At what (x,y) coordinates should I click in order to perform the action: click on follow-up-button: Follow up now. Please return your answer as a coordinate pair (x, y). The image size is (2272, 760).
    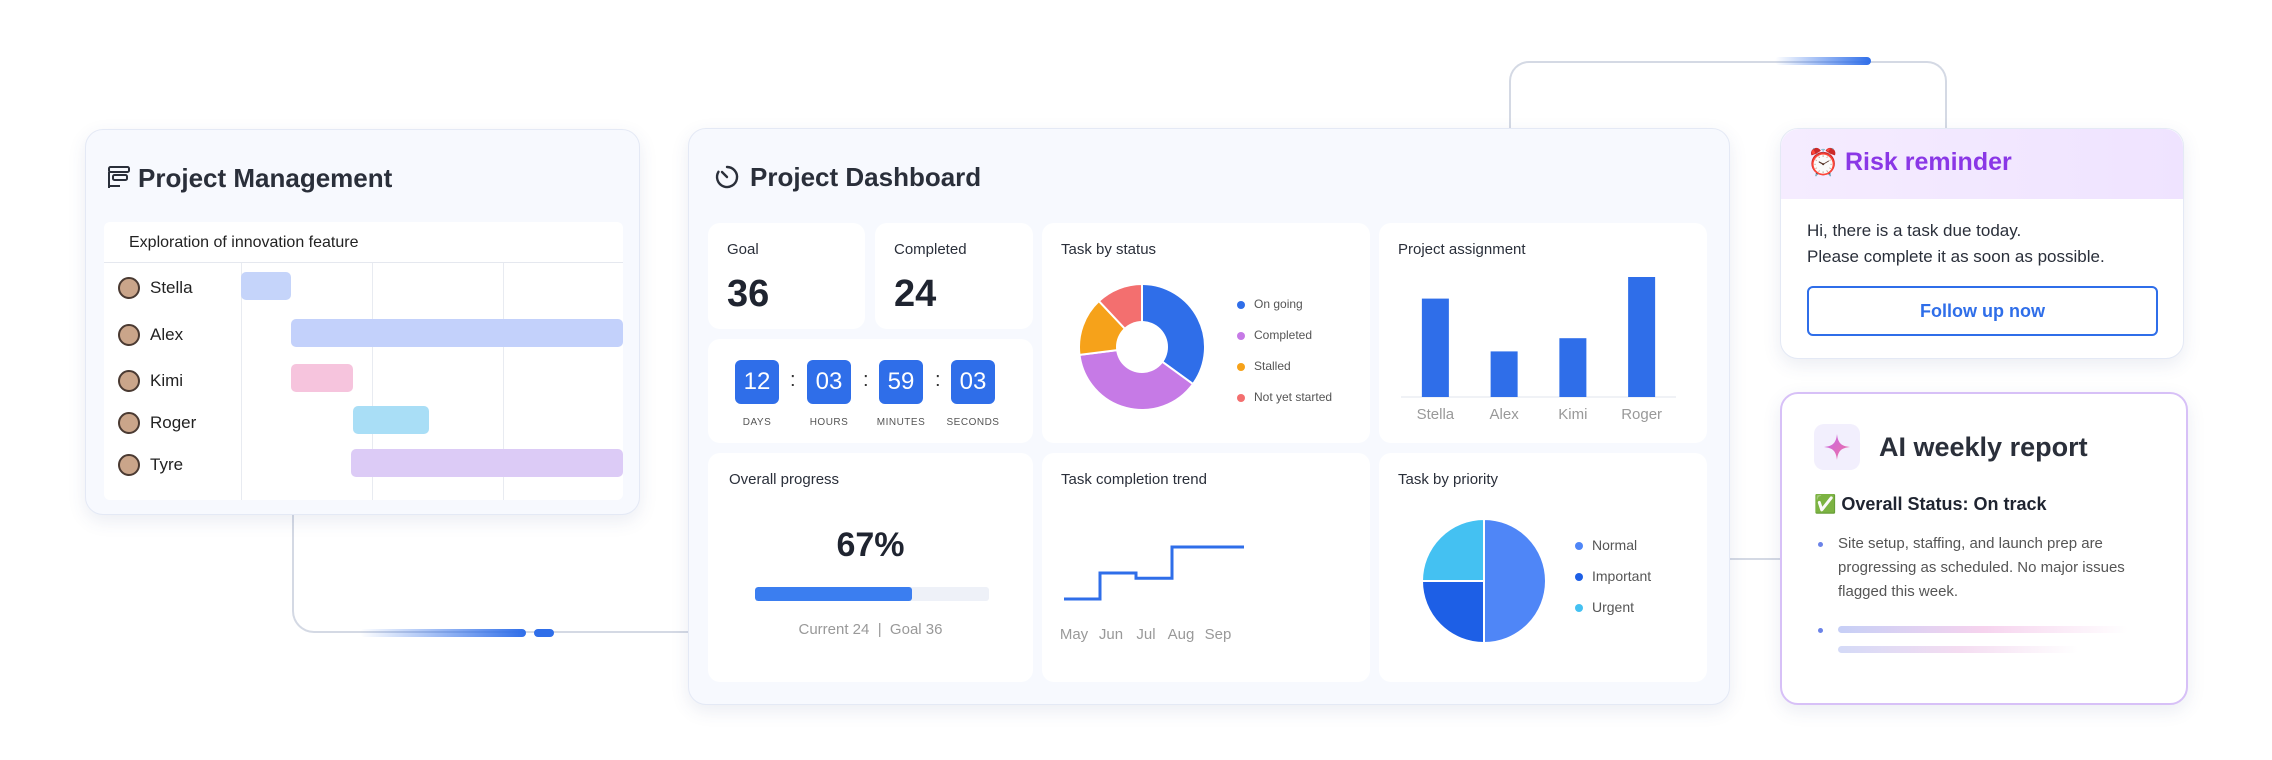
    Looking at the image, I should click on (1982, 311).